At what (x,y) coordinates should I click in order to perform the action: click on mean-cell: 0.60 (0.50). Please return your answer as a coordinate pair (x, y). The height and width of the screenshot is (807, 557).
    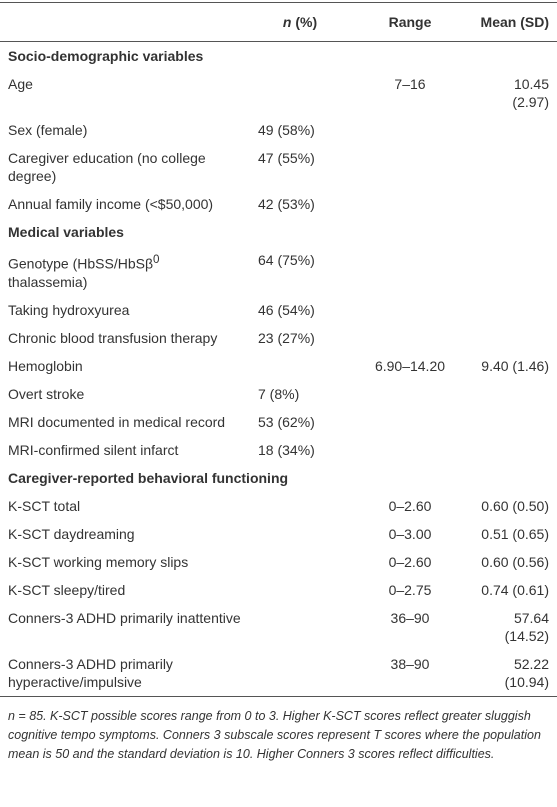
    Looking at the image, I should click on (515, 505).